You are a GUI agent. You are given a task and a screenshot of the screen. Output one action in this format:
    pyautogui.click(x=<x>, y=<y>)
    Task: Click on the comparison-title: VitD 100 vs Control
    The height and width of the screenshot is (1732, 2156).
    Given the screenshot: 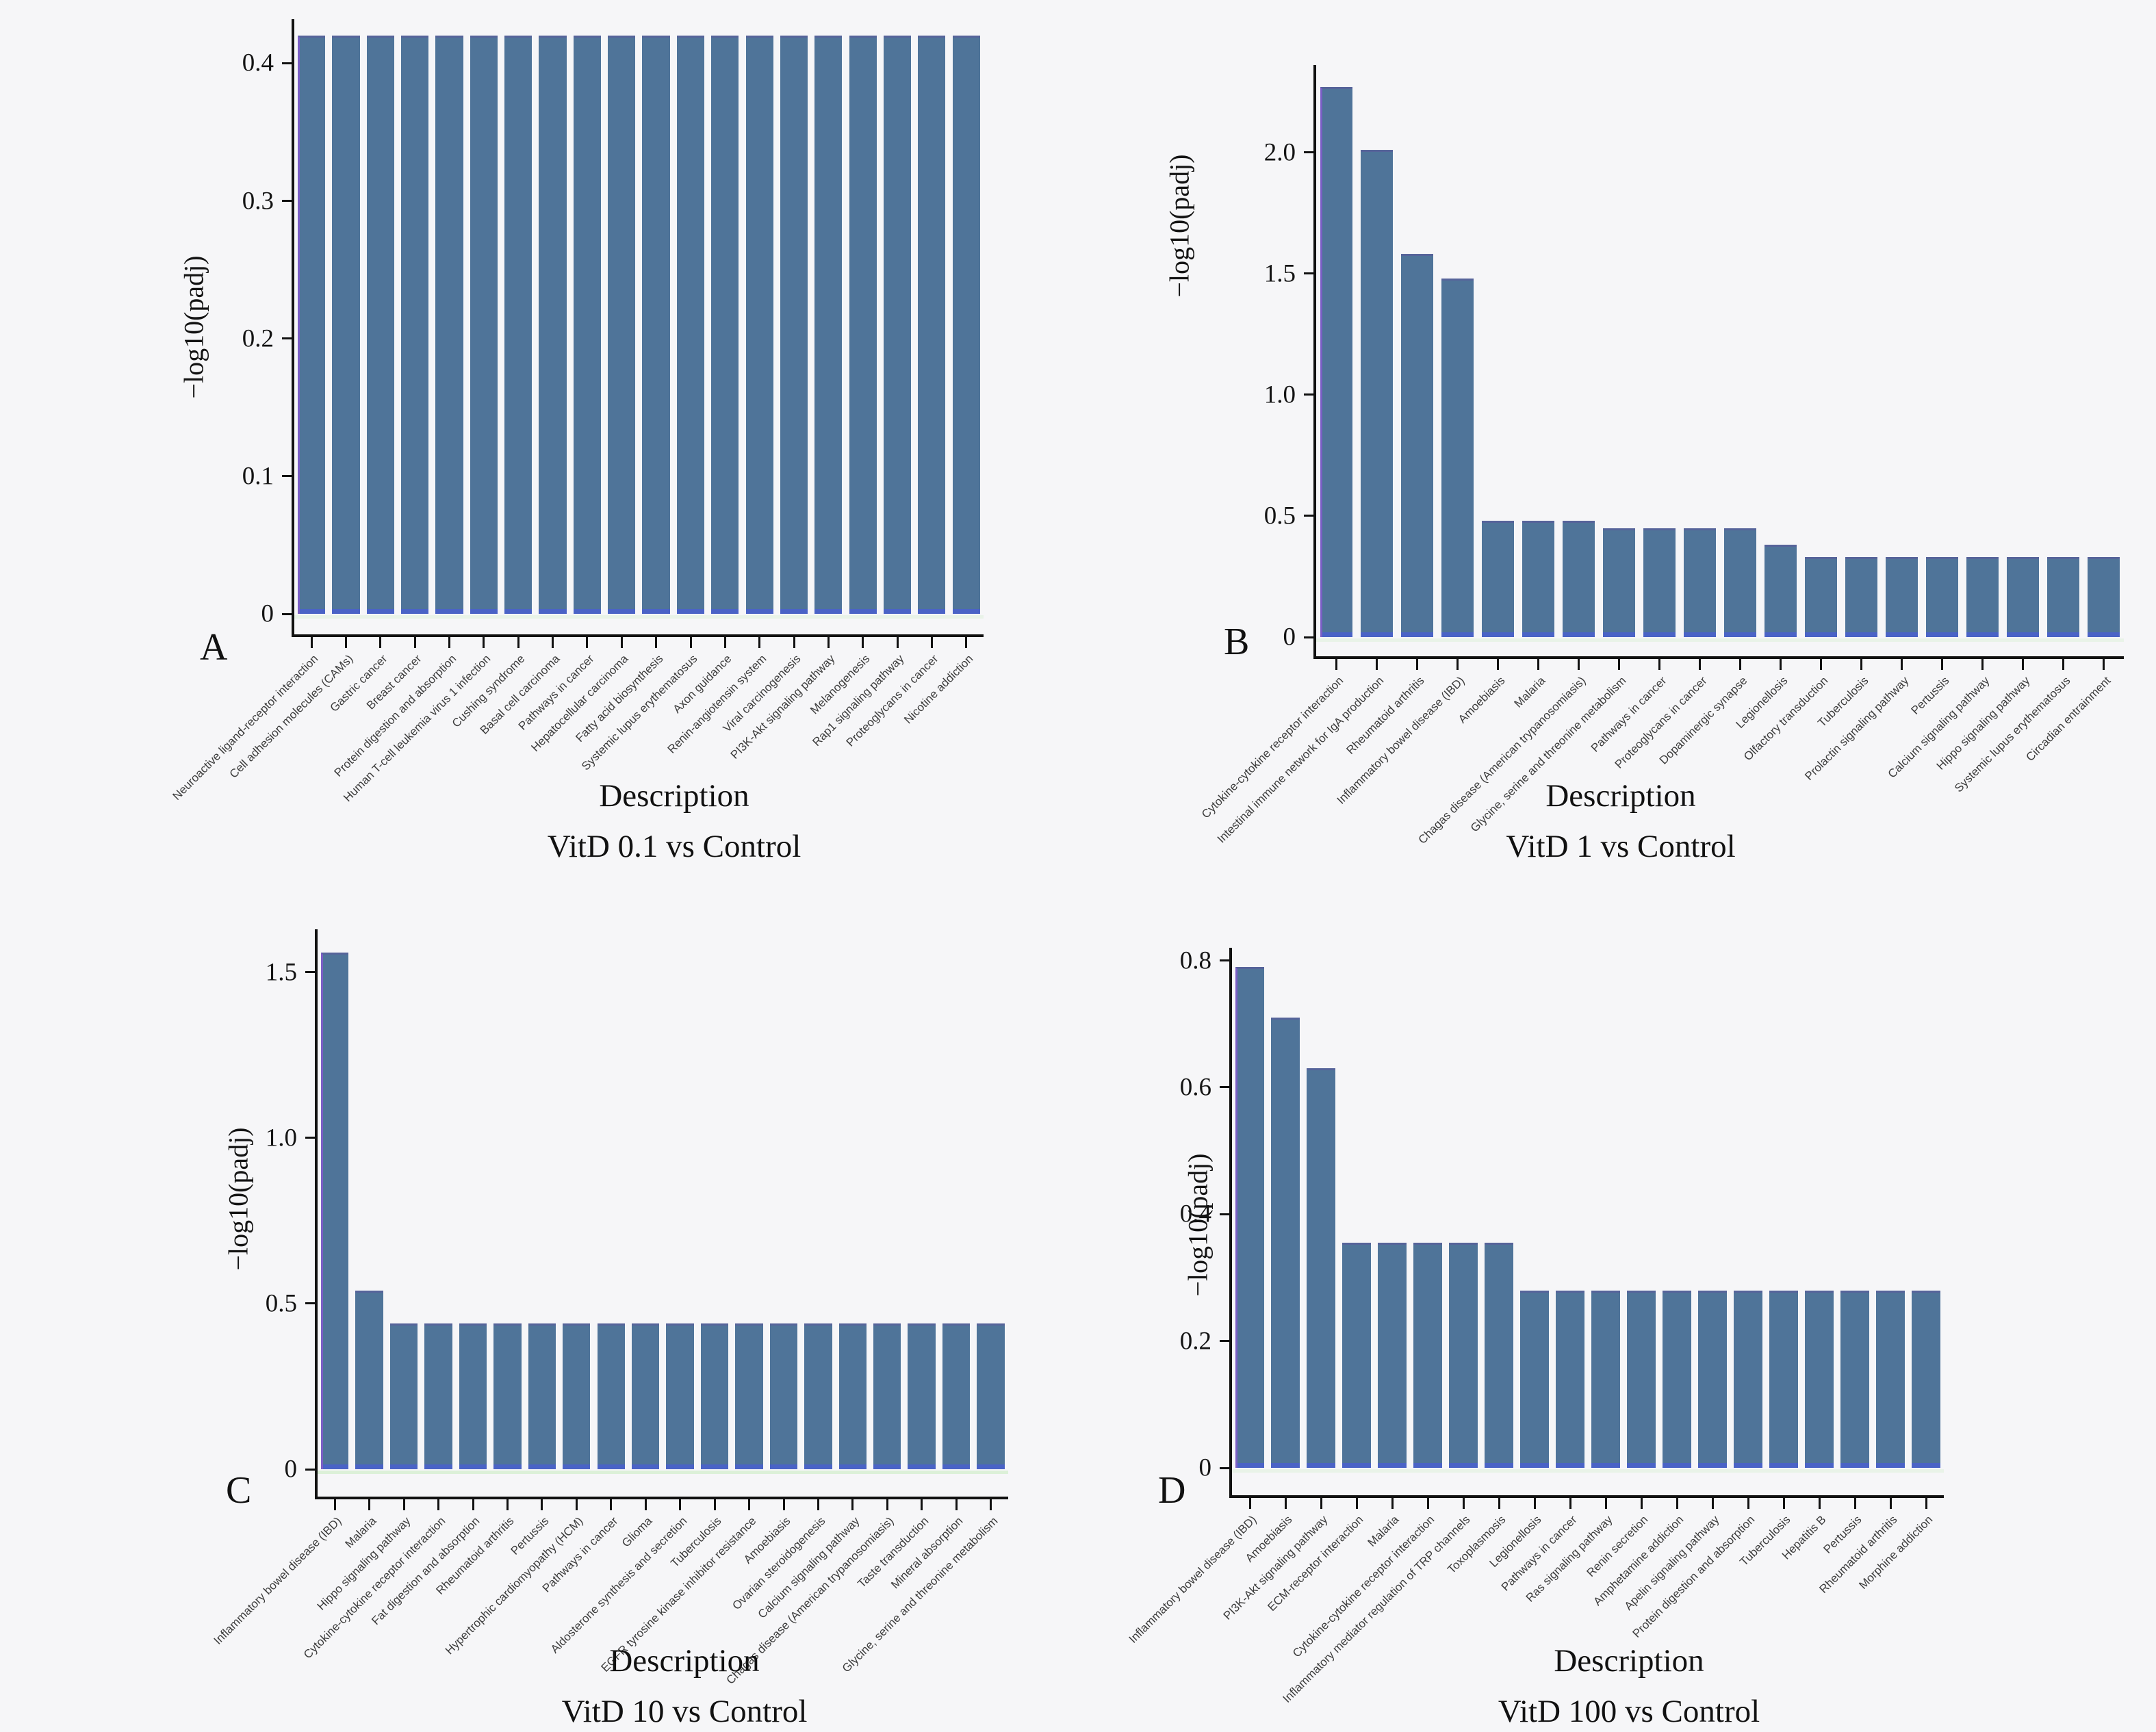 What is the action you would take?
    pyautogui.click(x=1629, y=1711)
    